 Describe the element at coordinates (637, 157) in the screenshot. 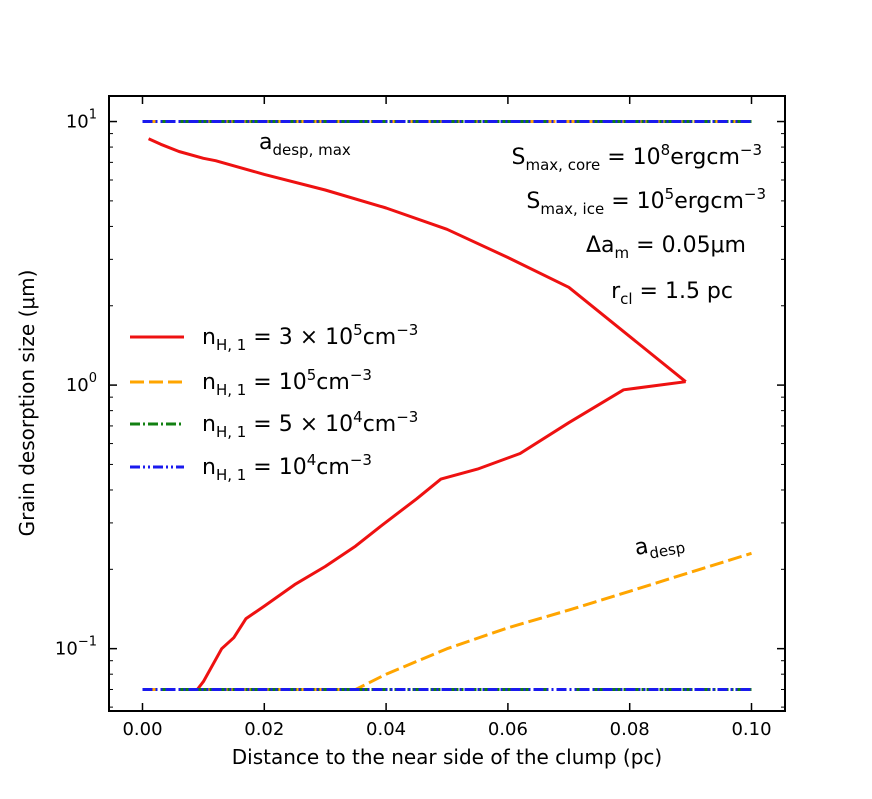

I see `s-max-core-label: Smax, core = 108ergcm−3` at that location.